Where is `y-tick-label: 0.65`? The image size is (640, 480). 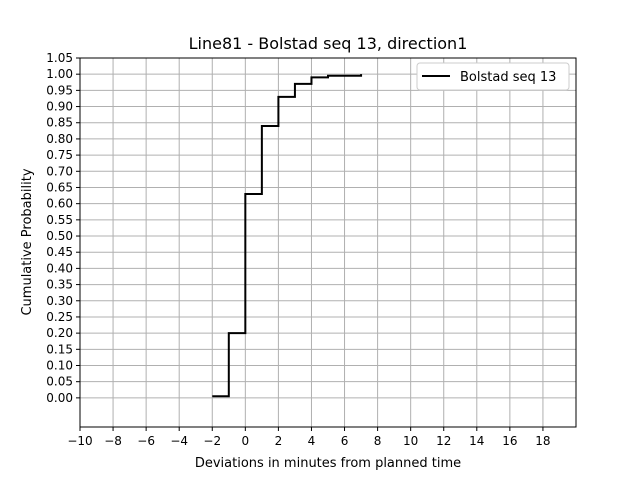 y-tick-label: 0.65 is located at coordinates (59, 187).